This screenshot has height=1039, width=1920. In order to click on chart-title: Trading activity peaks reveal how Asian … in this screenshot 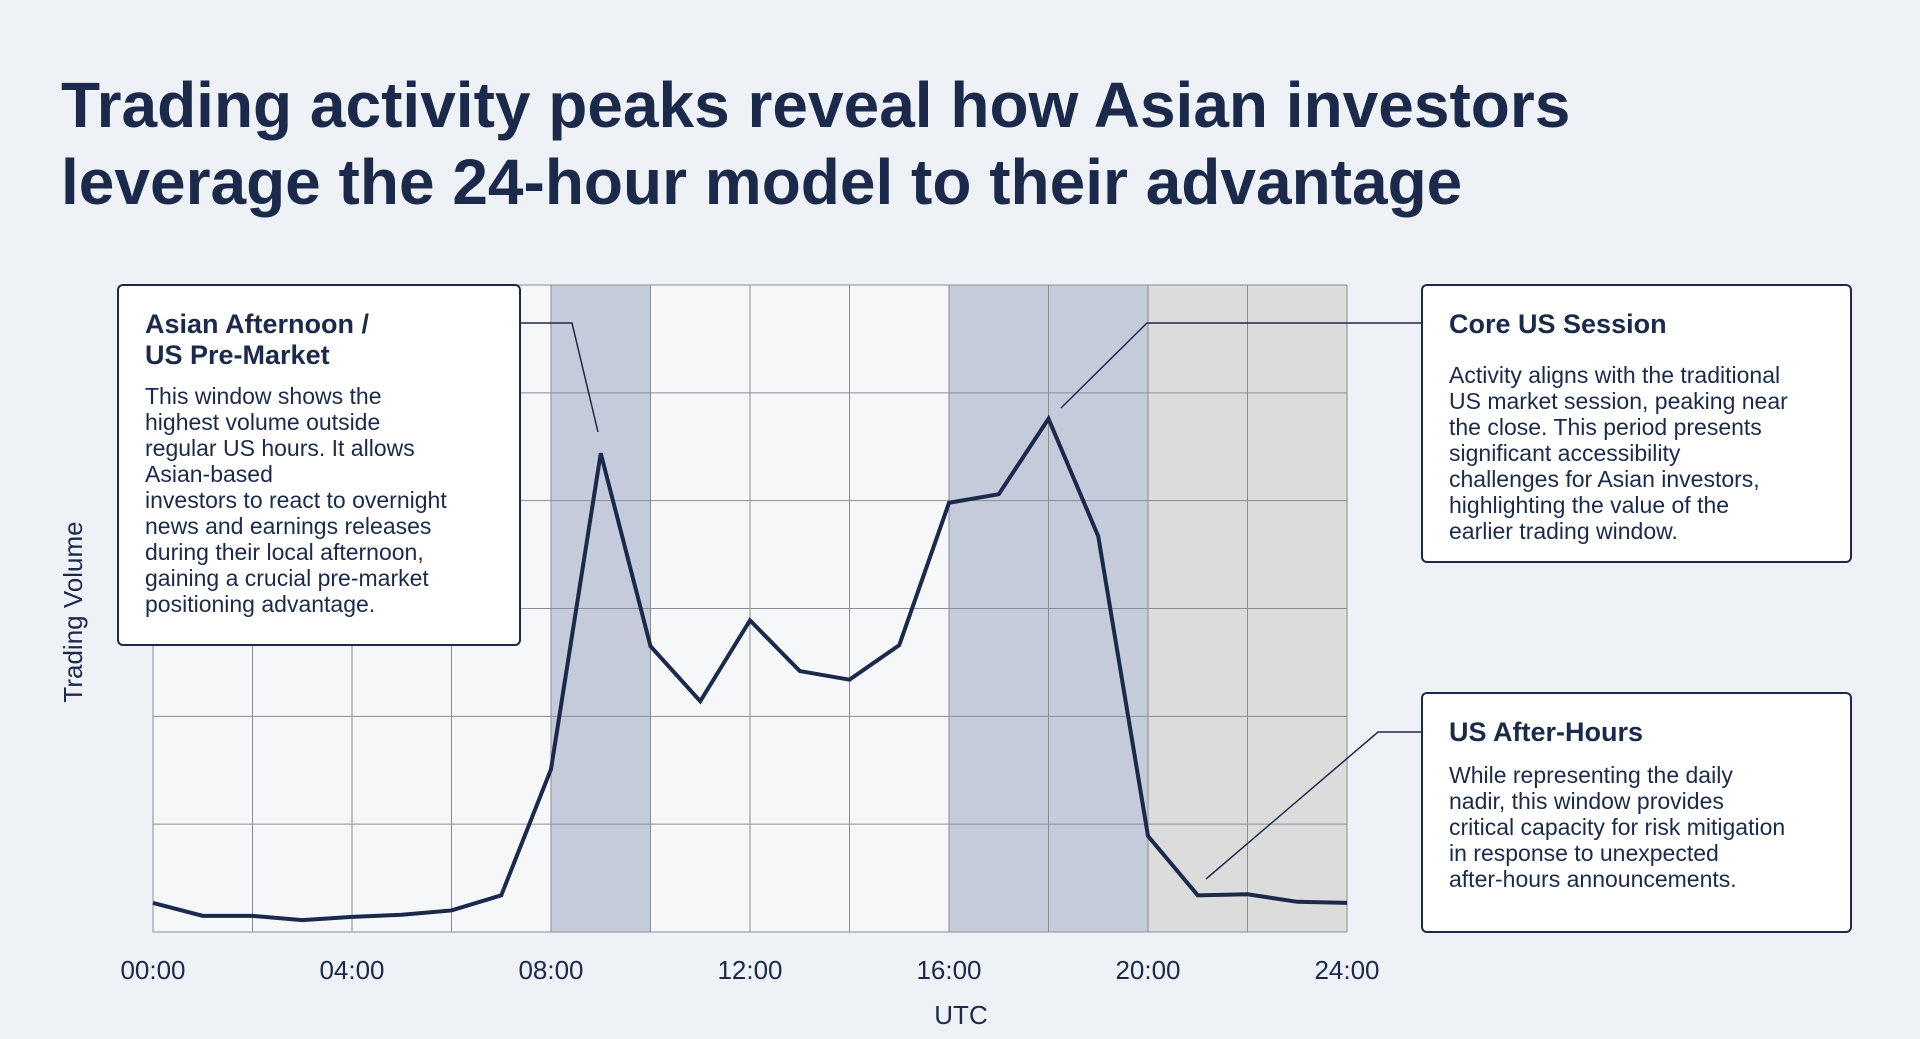, I will do `click(815, 105)`.